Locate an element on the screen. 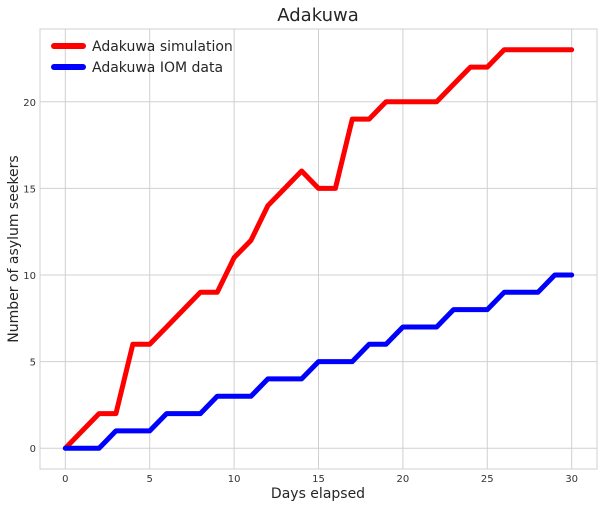 This screenshot has width=605, height=508. y-axis-ticks: 0 5 10 15 20 is located at coordinates (29, 276).